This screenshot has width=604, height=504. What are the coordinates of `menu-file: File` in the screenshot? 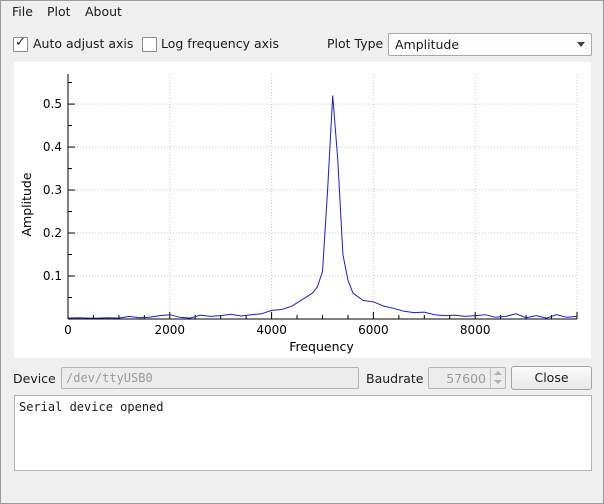 It's located at (22, 11).